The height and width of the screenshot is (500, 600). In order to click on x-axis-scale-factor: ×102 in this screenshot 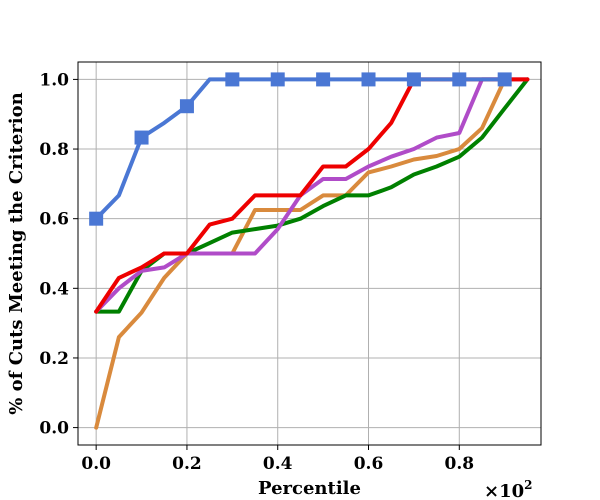, I will do `click(508, 489)`.